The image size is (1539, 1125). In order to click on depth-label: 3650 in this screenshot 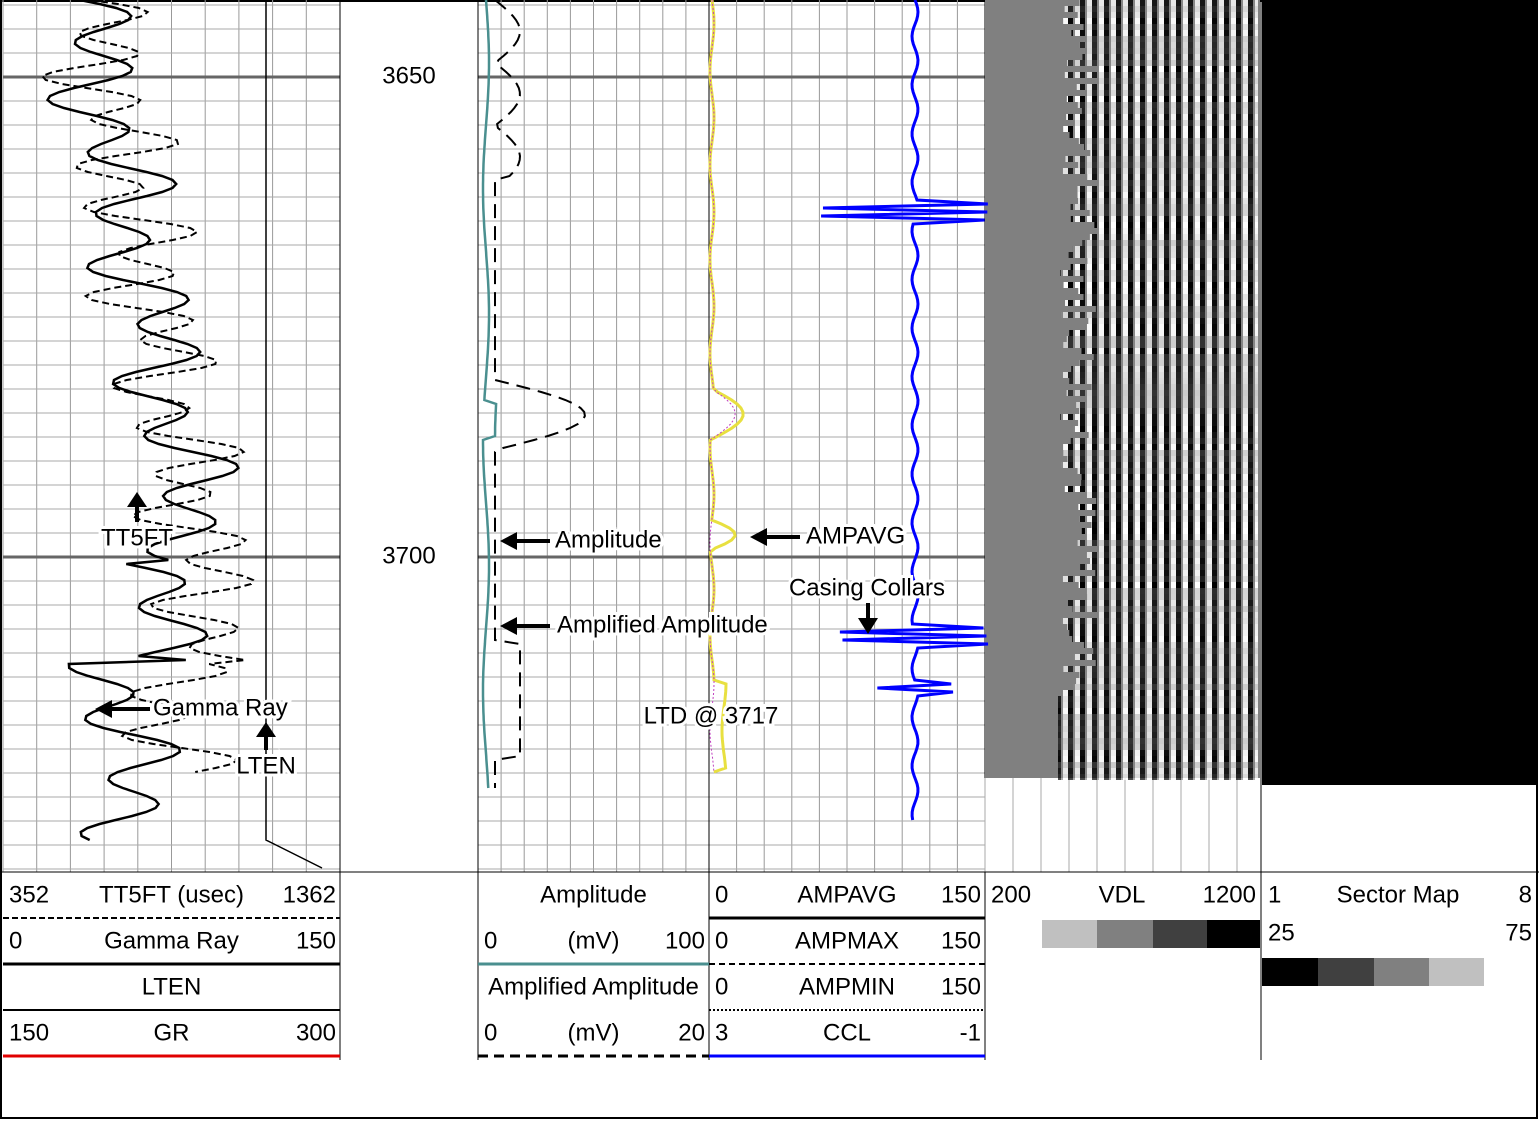, I will do `click(408, 75)`.